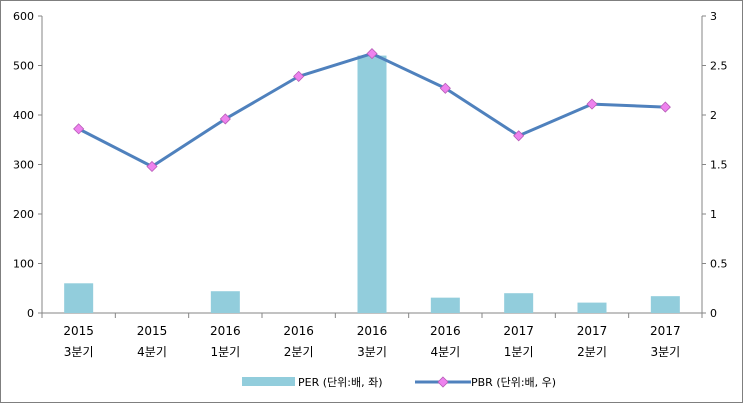  Describe the element at coordinates (340, 382) in the screenshot. I see `legend-per-label: PER (단위:배, 좌)` at that location.